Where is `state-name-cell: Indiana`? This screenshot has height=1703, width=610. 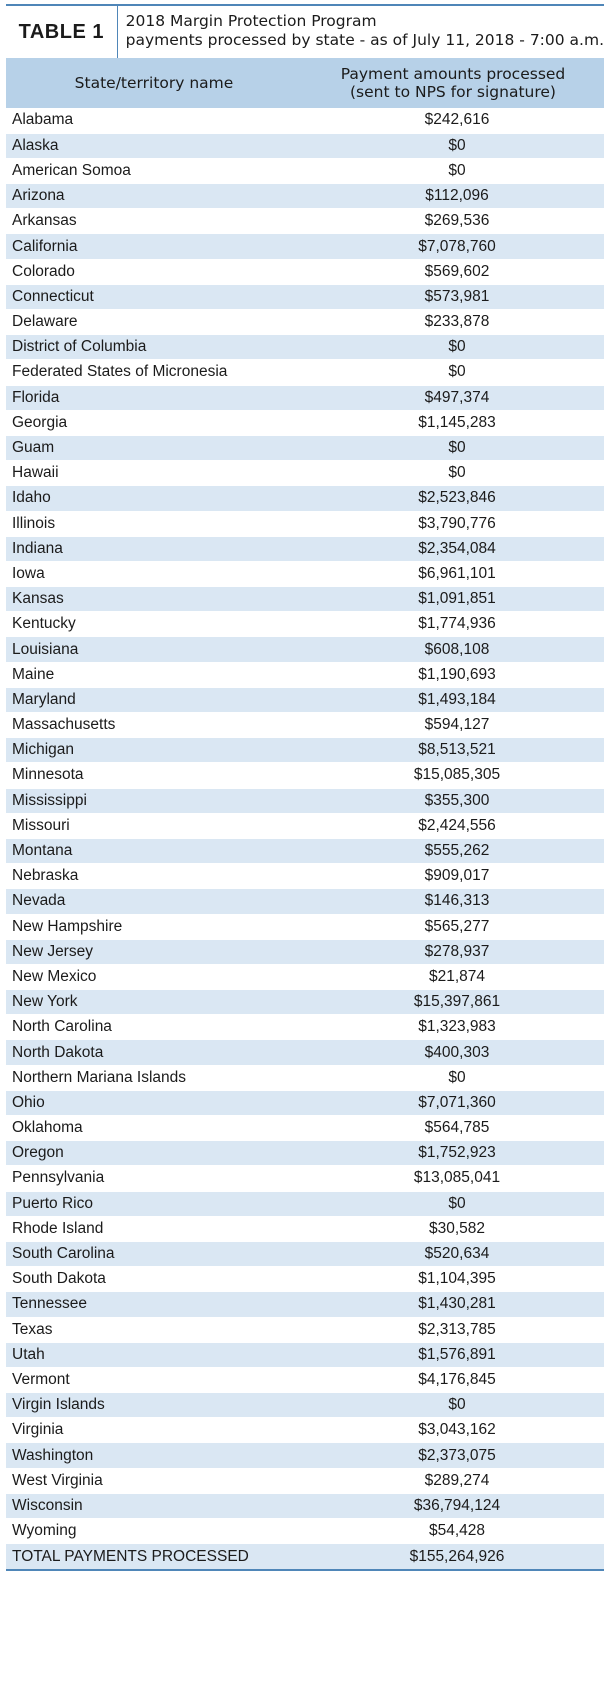
state-name-cell: Indiana is located at coordinates (154, 549).